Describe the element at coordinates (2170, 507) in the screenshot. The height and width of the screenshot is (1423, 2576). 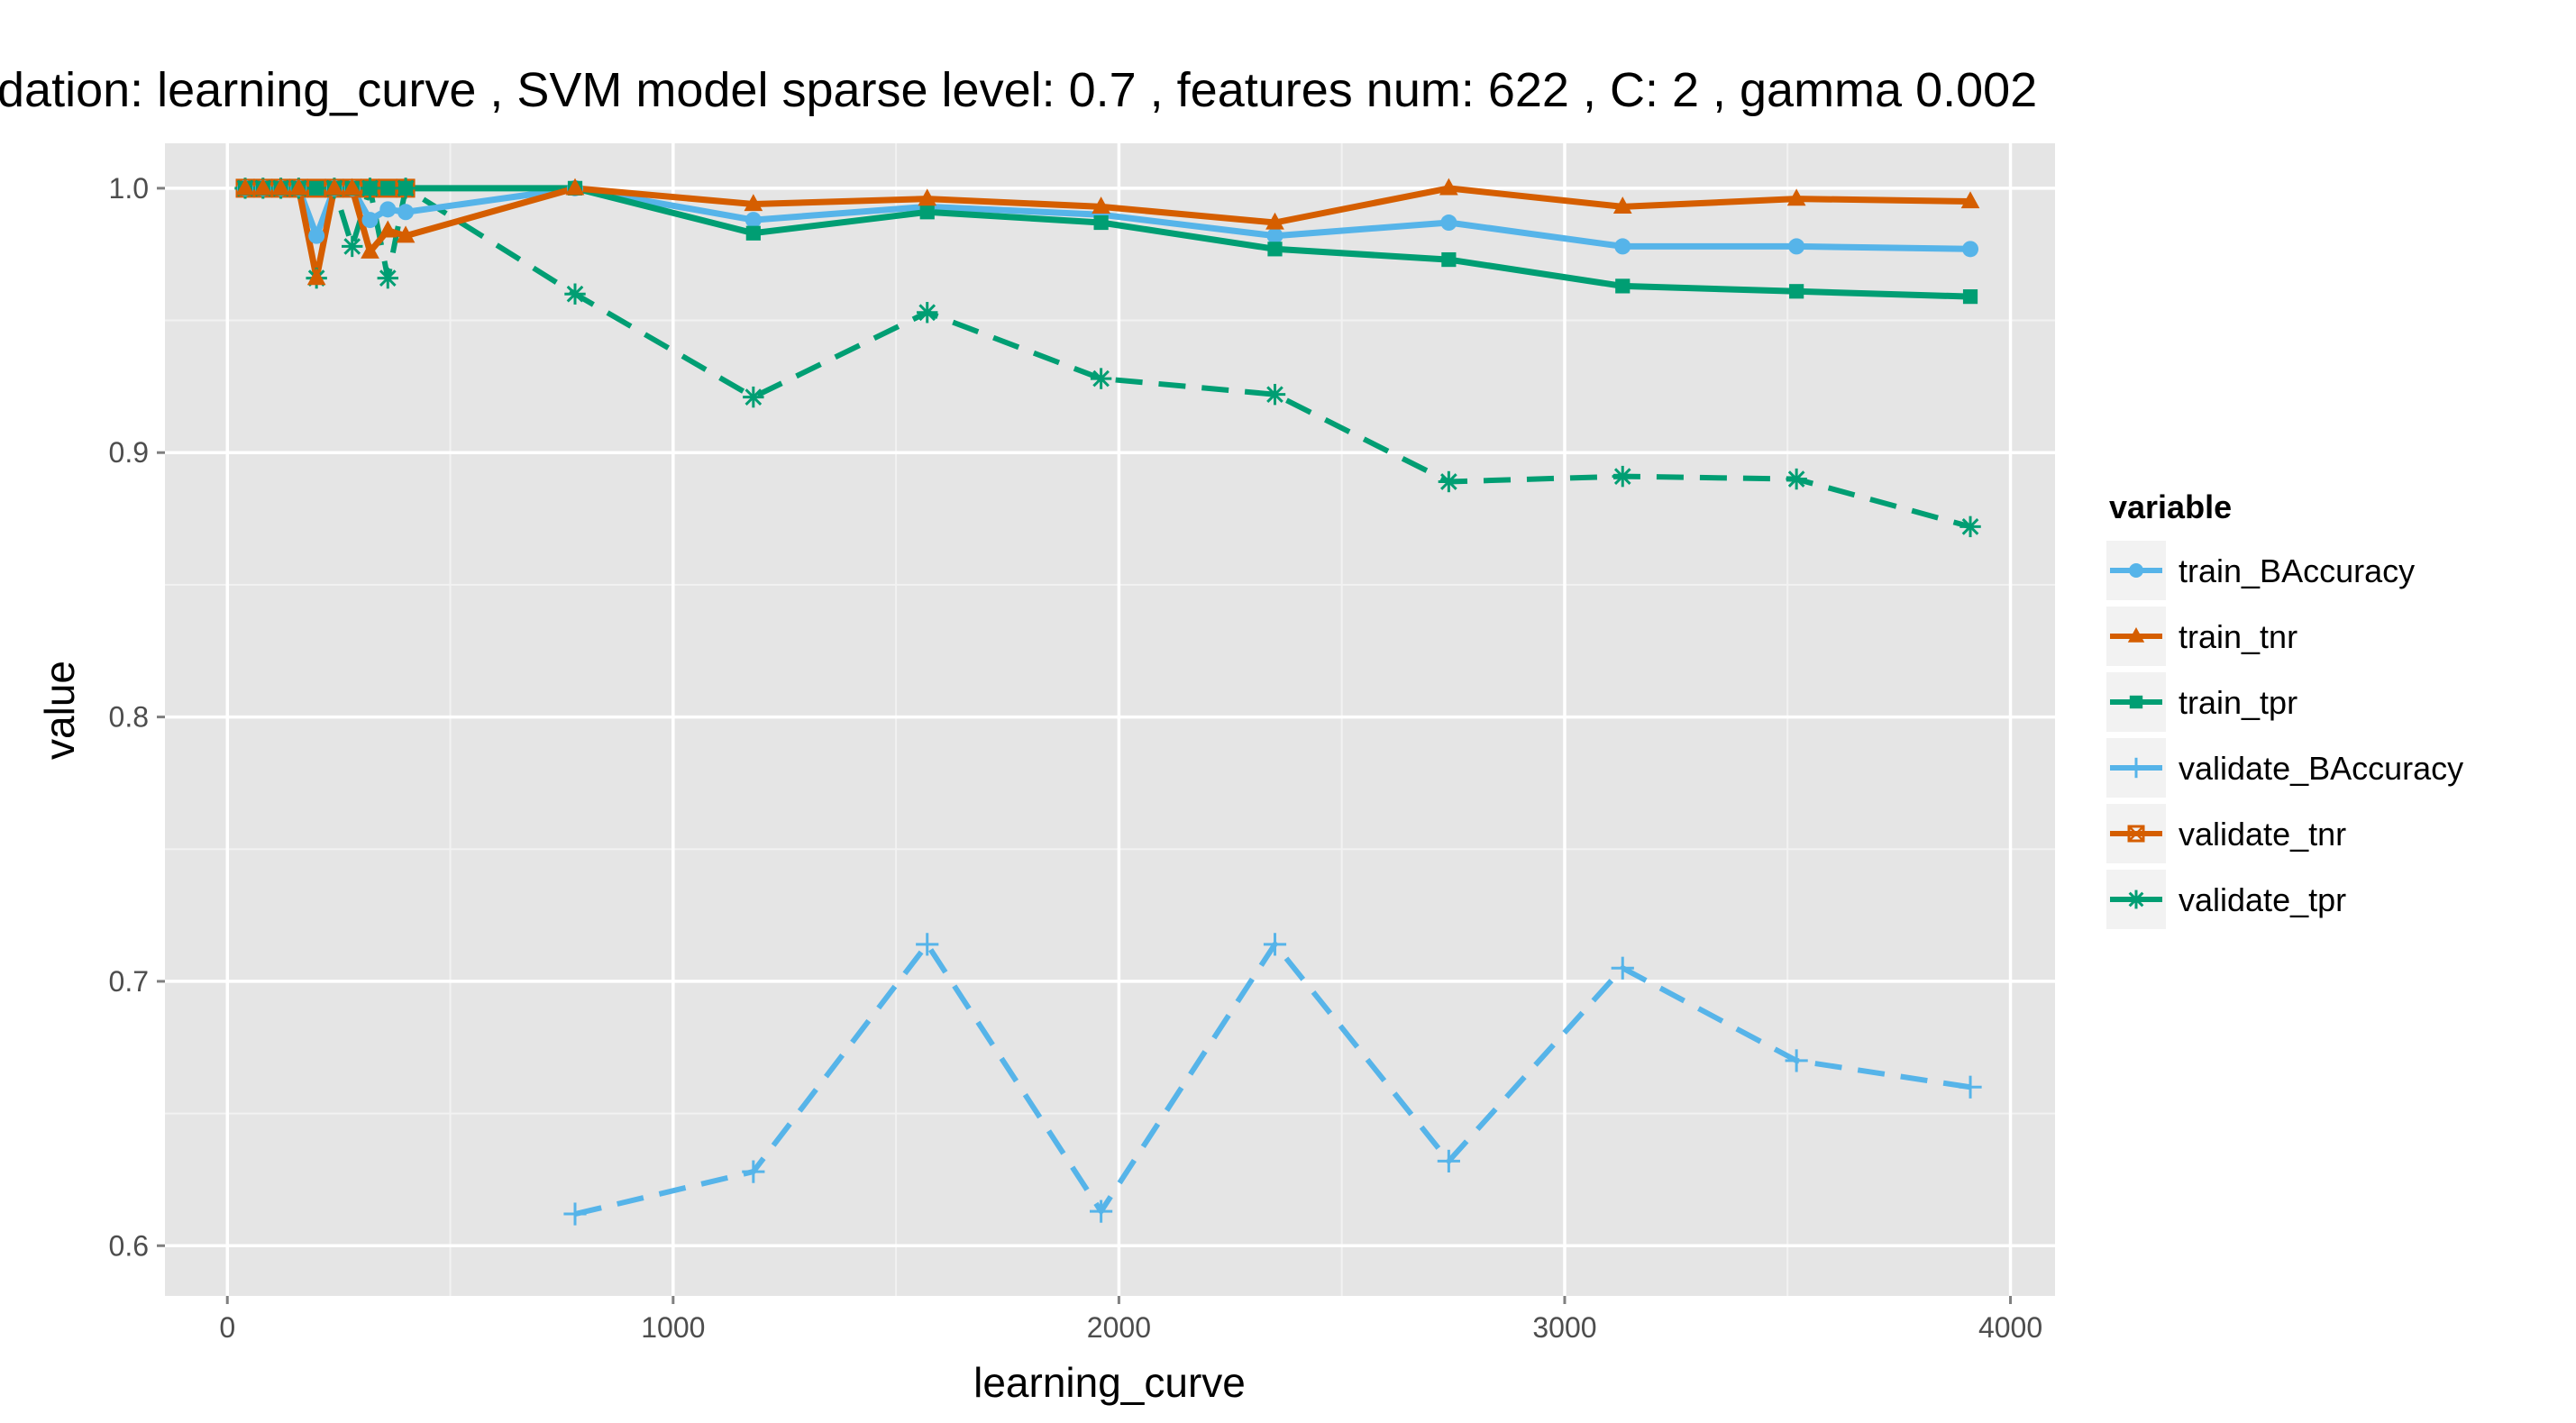
I see `legend-title: variable` at that location.